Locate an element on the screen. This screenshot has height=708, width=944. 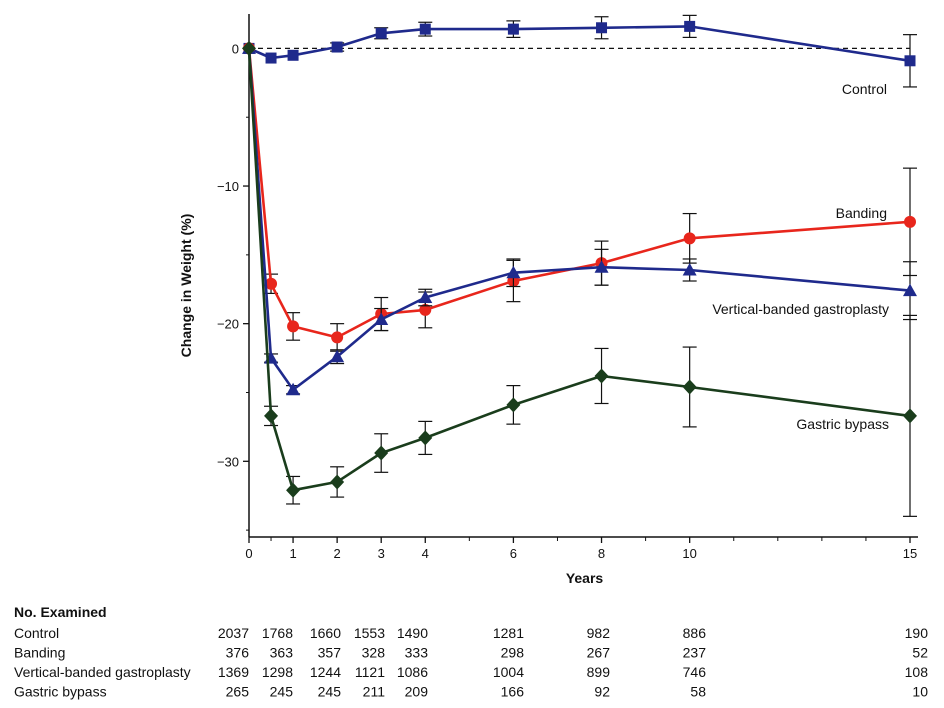
table-cell: 2037 is located at coordinates (233, 633).